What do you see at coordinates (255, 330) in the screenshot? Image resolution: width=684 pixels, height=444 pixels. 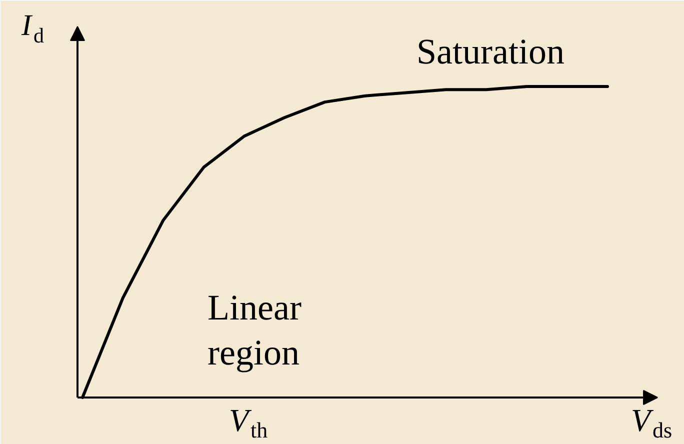 I see `annotation: Linear region` at bounding box center [255, 330].